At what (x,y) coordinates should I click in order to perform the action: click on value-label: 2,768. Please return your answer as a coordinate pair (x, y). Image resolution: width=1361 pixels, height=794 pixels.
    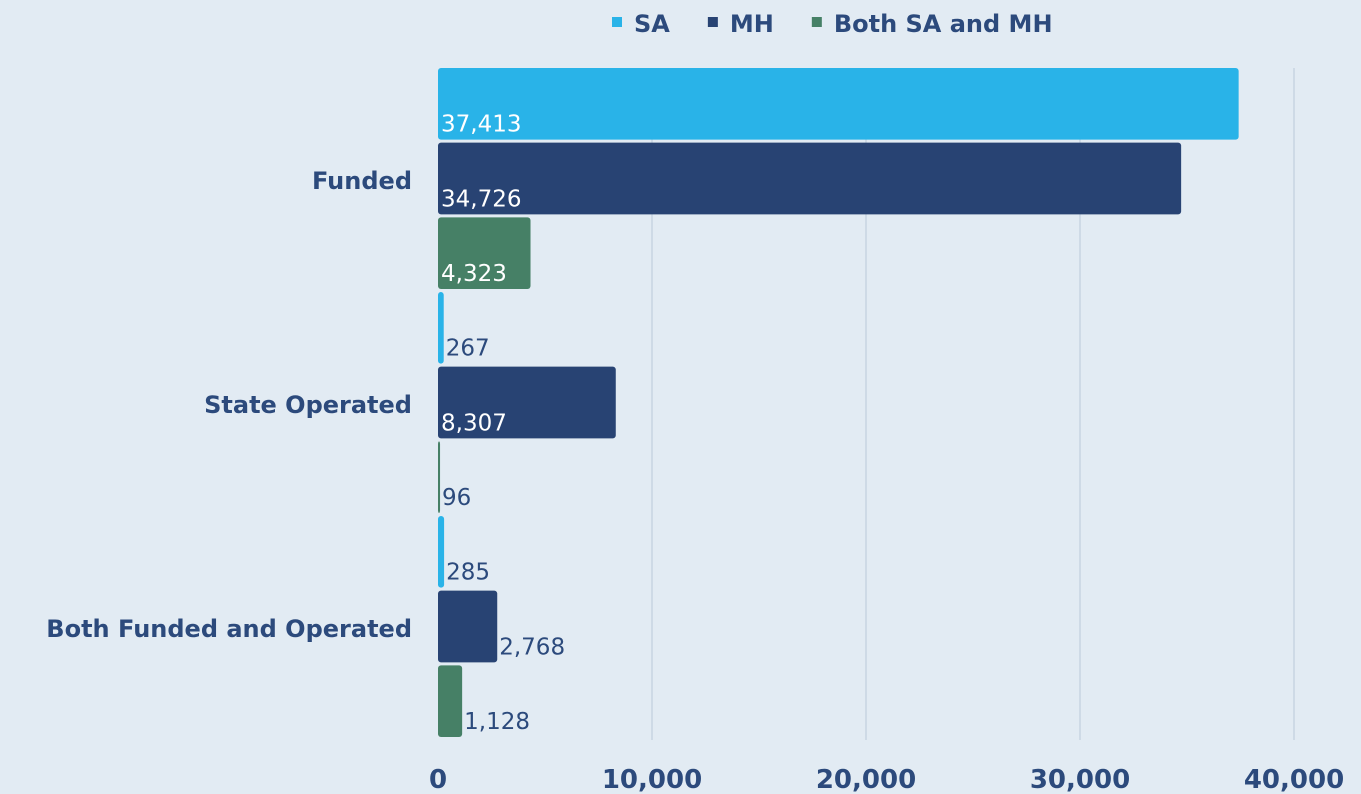
    Looking at the image, I should click on (532, 647).